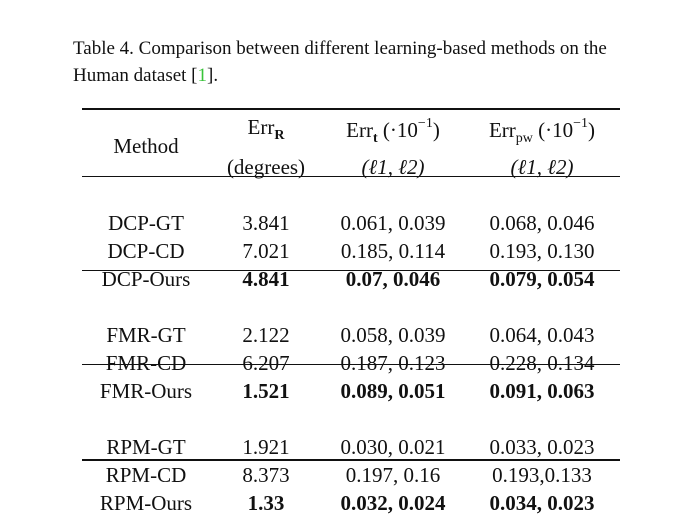 This screenshot has height=517, width=675. I want to click on err-pw-cell: 0.193,0.133, so click(542, 475).